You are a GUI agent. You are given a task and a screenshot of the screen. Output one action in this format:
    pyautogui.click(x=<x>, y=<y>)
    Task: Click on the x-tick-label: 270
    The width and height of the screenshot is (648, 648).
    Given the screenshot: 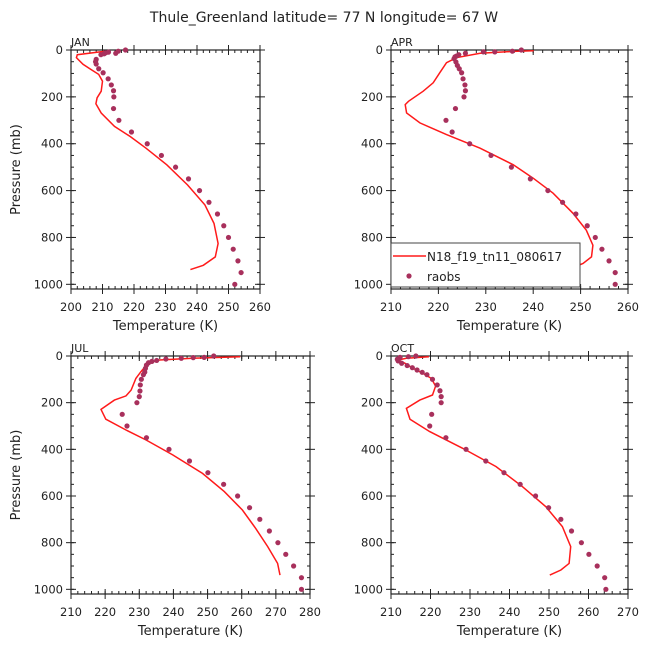 What is the action you would take?
    pyautogui.click(x=628, y=612)
    